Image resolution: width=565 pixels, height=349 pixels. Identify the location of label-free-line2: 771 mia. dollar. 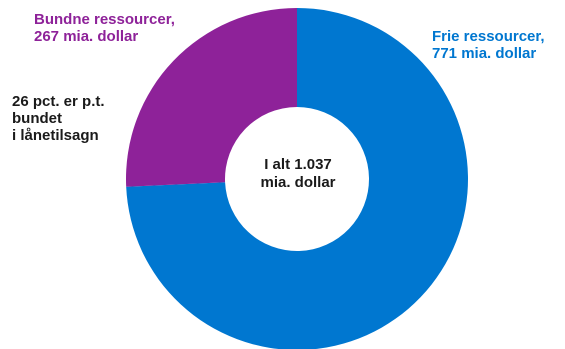
(484, 53).